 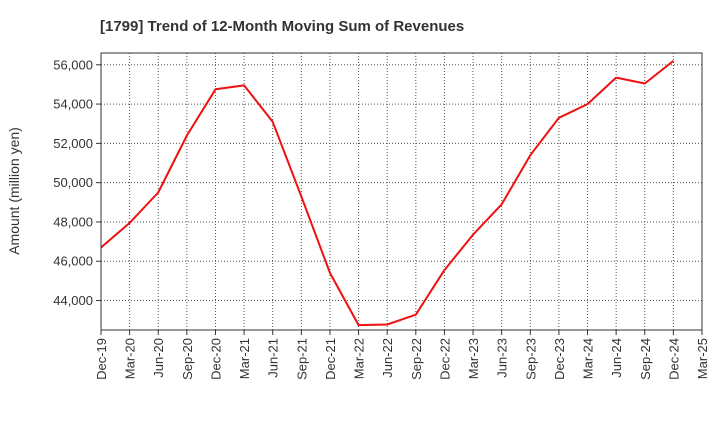 What do you see at coordinates (101, 359) in the screenshot?
I see `x-tick-label: Dec-19` at bounding box center [101, 359].